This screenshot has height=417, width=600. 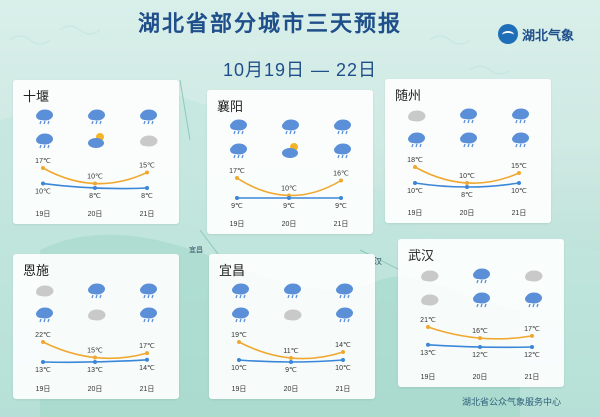 I want to click on city-card: 十堰 17℃ 10℃ 15℃ 10℃ 8℃ 8℃ 19日 20日 21日, so click(x=96, y=152).